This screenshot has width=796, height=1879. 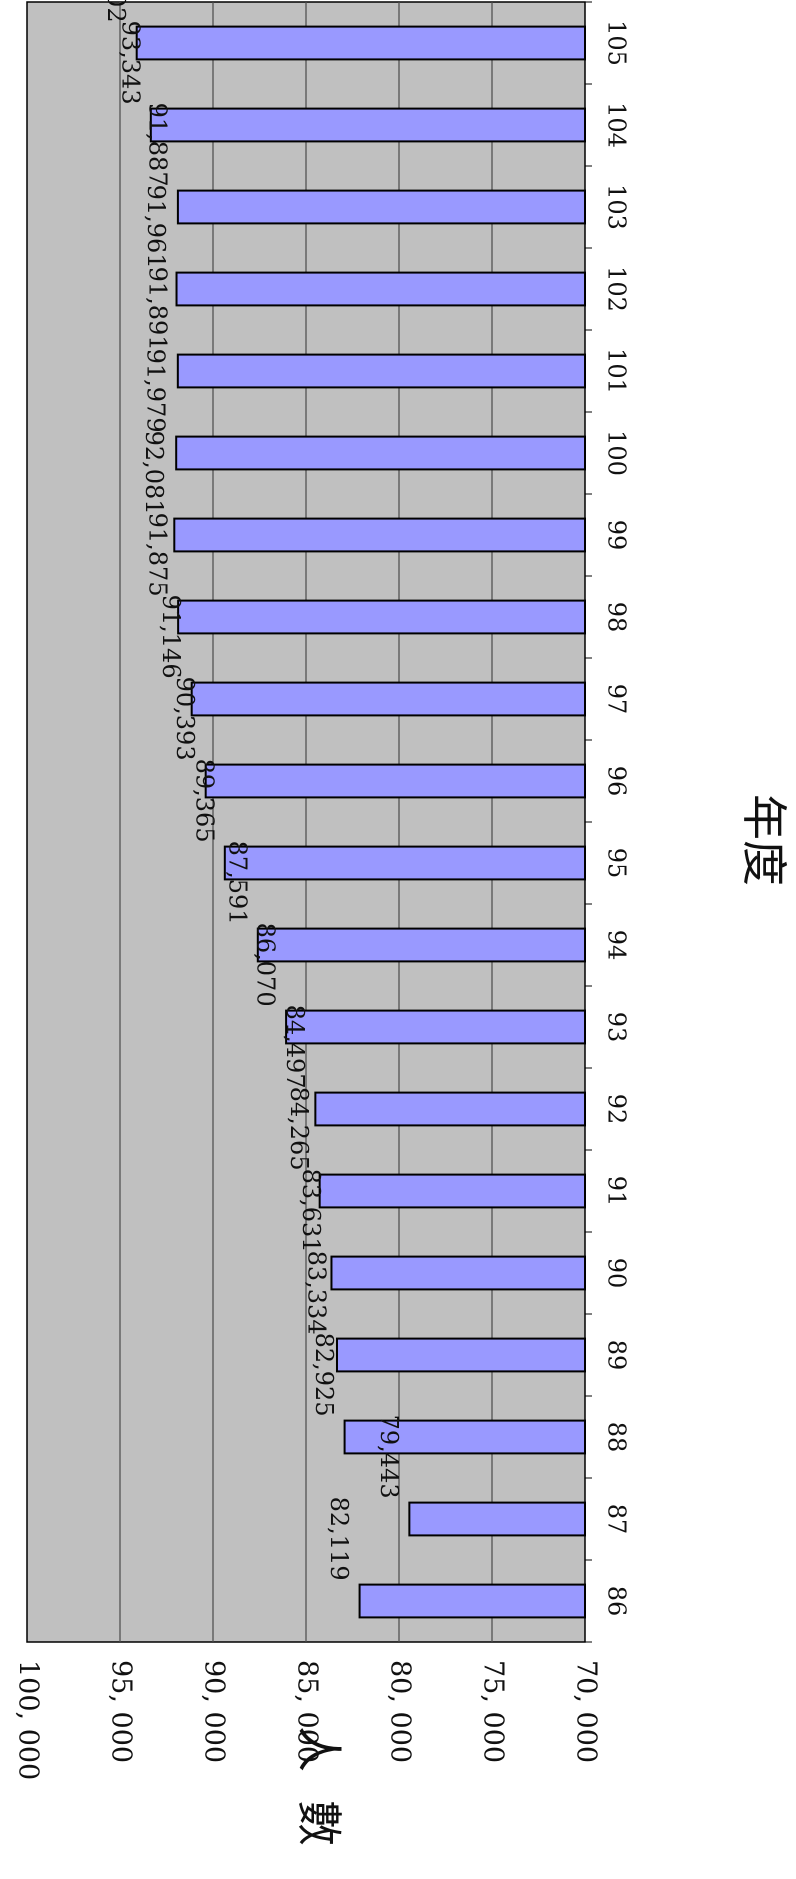 I want to click on value-label: 82,925, so click(x=324, y=1375).